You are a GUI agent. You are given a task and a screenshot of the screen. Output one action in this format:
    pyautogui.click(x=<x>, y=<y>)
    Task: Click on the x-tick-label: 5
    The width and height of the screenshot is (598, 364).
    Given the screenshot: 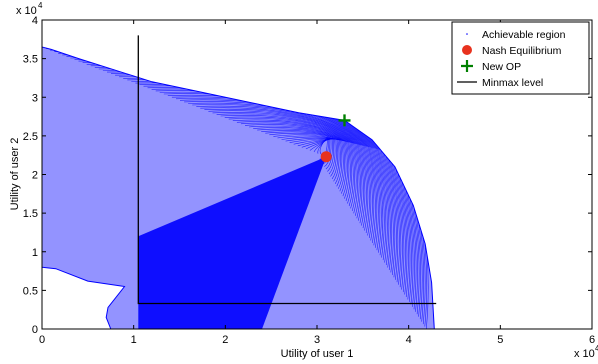 What is the action you would take?
    pyautogui.click(x=500, y=340)
    